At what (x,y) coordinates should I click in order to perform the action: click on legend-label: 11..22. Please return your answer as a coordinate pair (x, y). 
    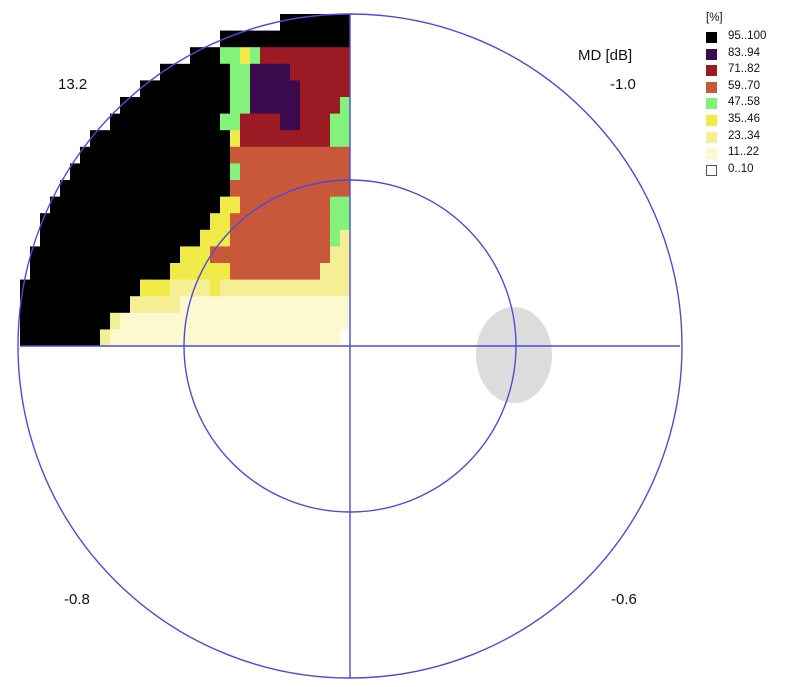
    Looking at the image, I should click on (744, 152).